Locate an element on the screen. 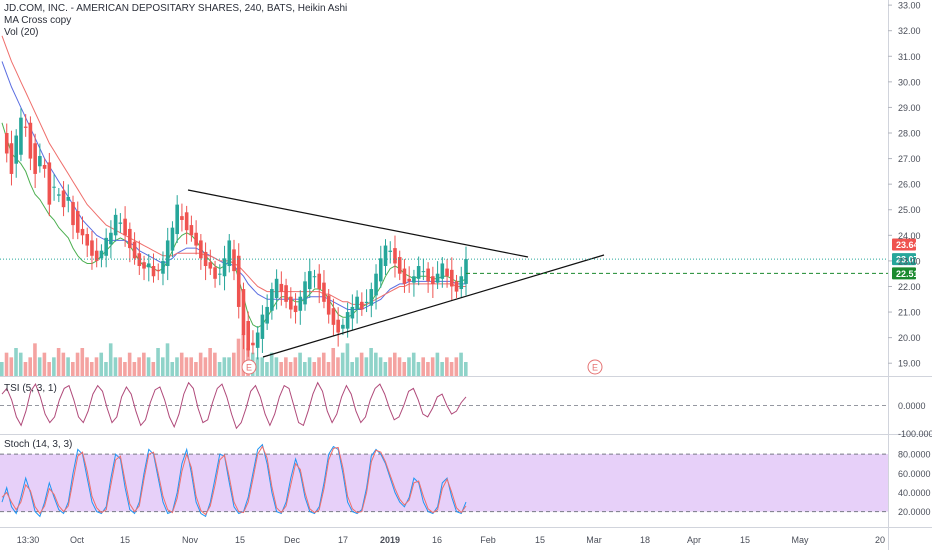  upper-trendline is located at coordinates (358, 223).